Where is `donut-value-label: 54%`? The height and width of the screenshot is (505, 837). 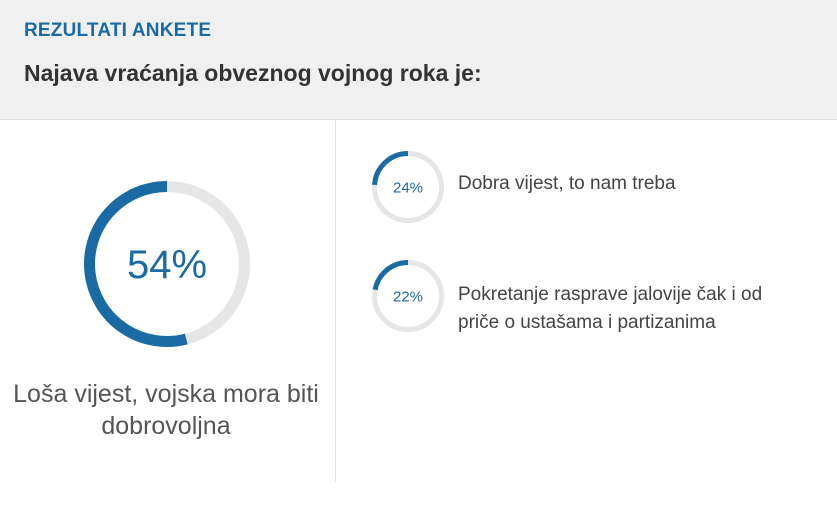
donut-value-label: 54% is located at coordinates (167, 265).